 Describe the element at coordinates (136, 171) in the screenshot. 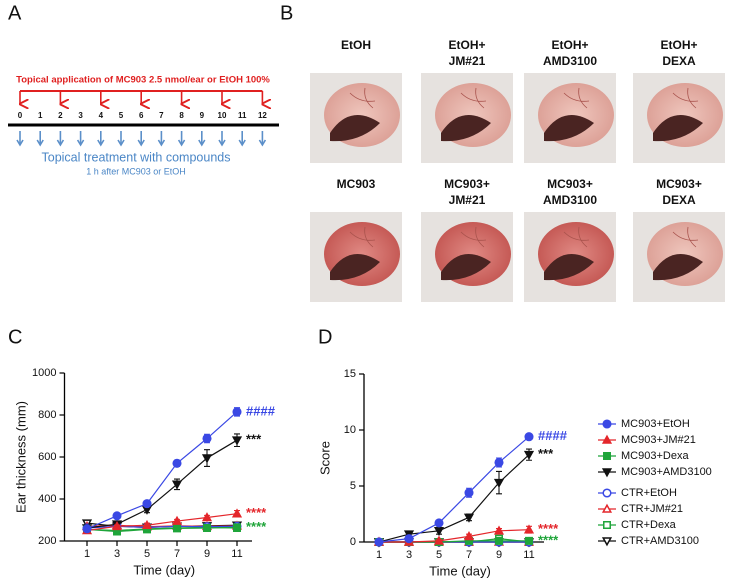

I see `timeline-subcaption: 1 h after MC903 or EtOH` at that location.